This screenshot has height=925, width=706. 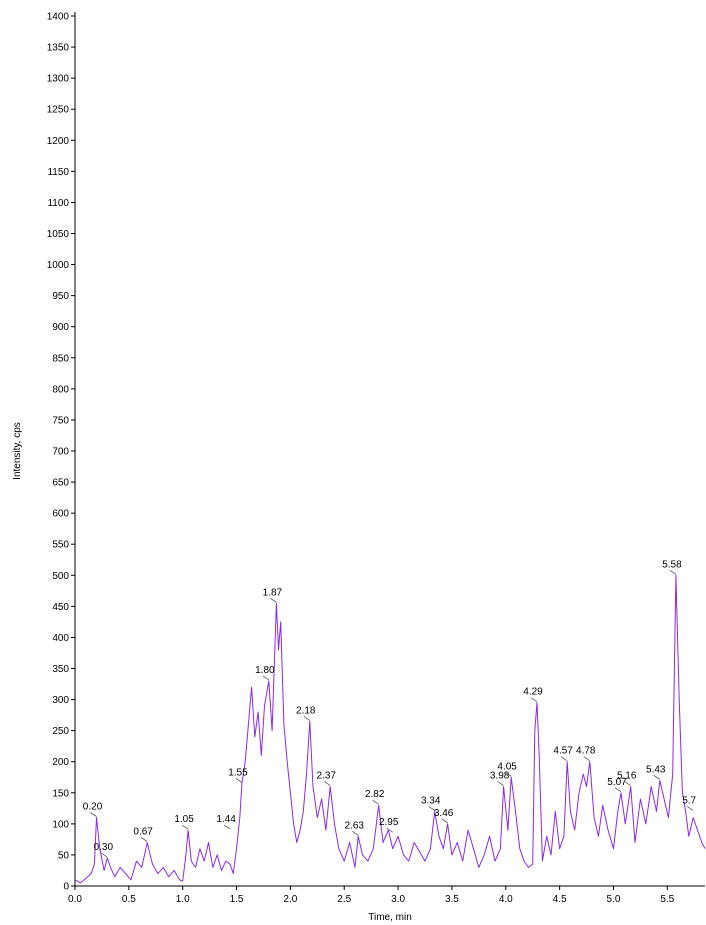 What do you see at coordinates (617, 782) in the screenshot?
I see `peak-label: 5.07` at bounding box center [617, 782].